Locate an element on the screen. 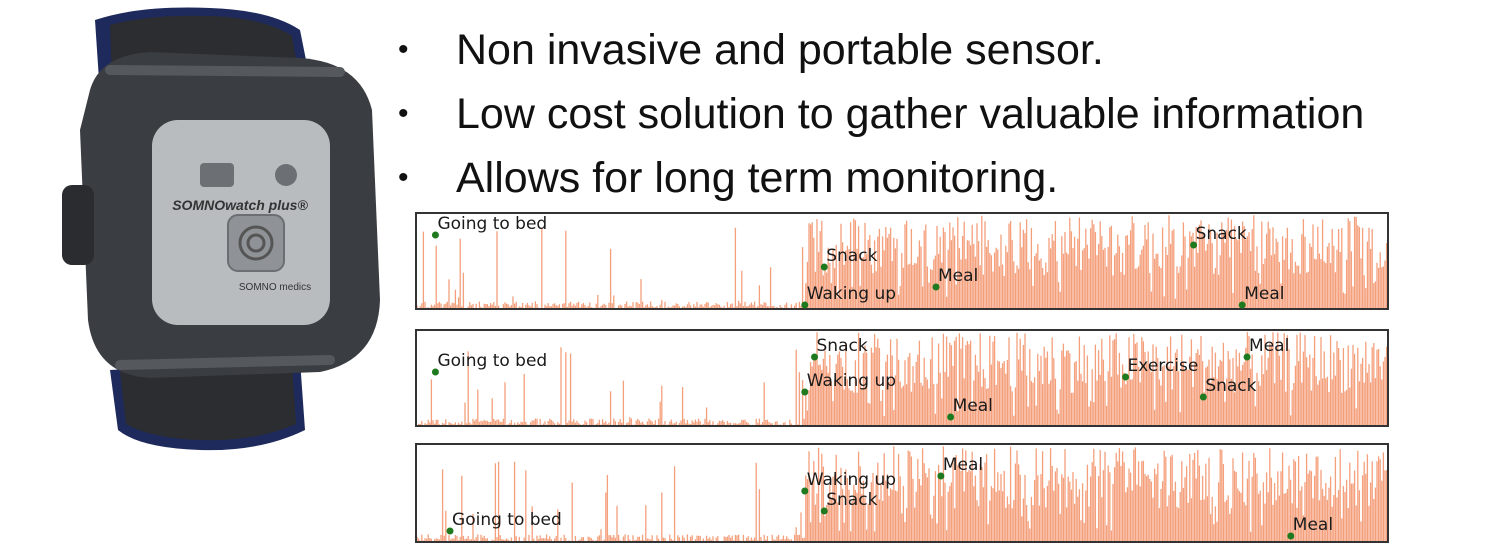 The width and height of the screenshot is (1502, 560). feature-item: • Allows for long term monitoring. is located at coordinates (881, 178).